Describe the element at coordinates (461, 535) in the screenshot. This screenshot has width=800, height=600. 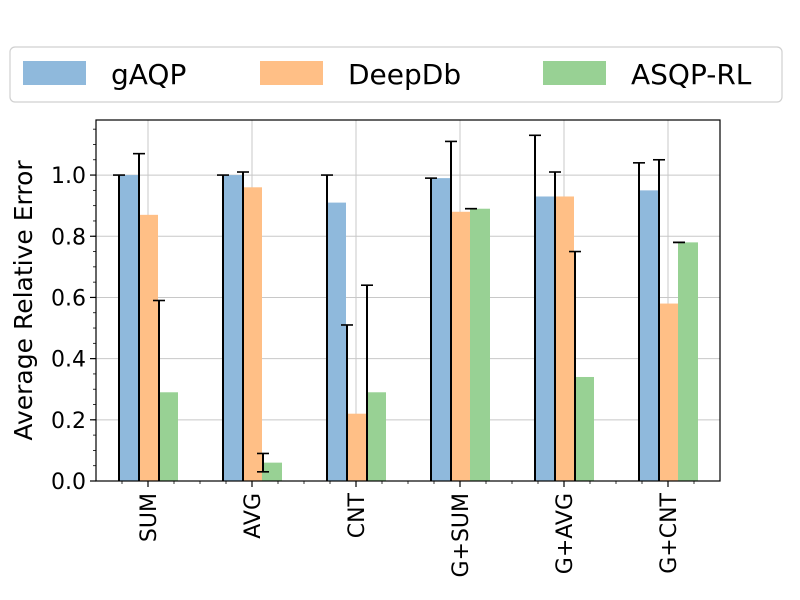
I see `x-tick-label: G+SUM` at that location.